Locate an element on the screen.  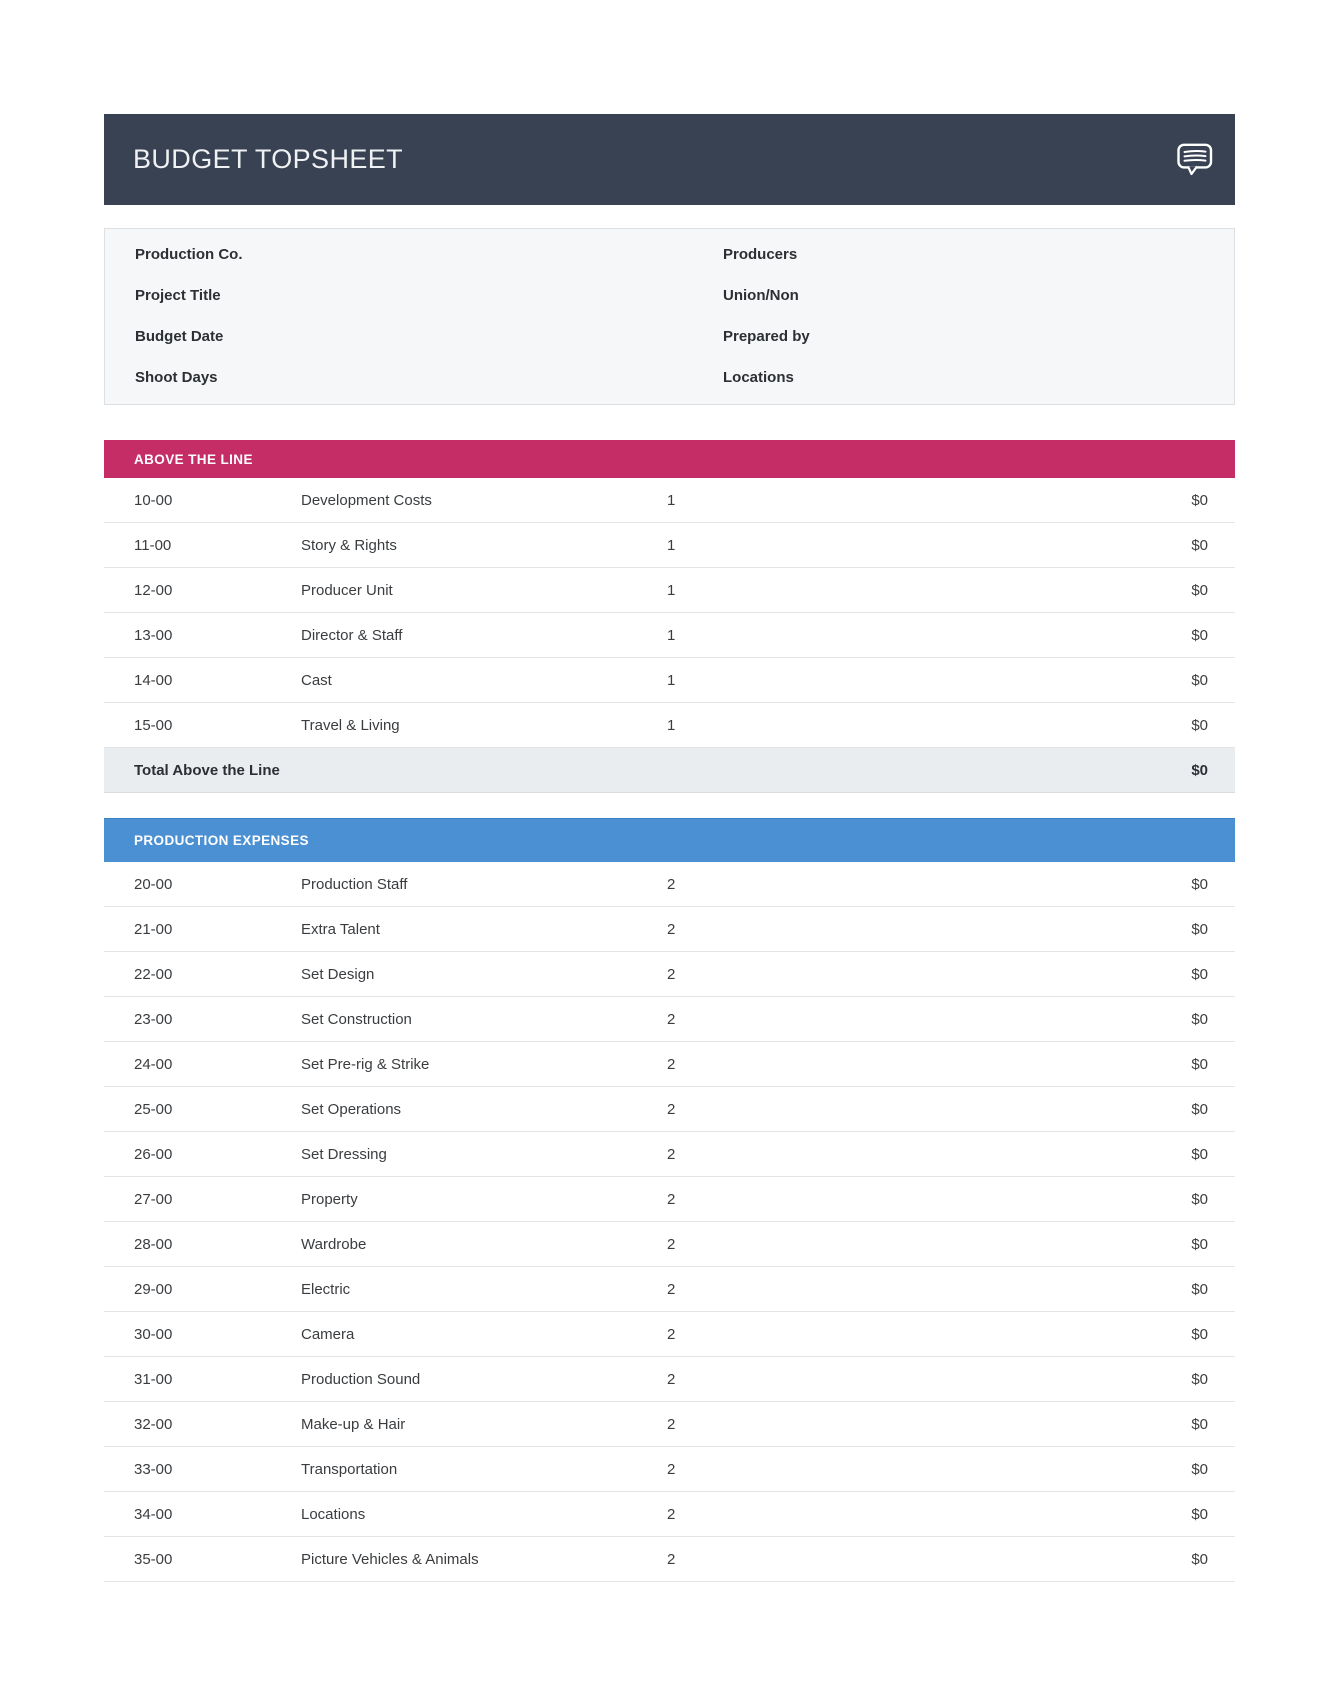
account-label: Production Staff is located at coordinates (354, 884).